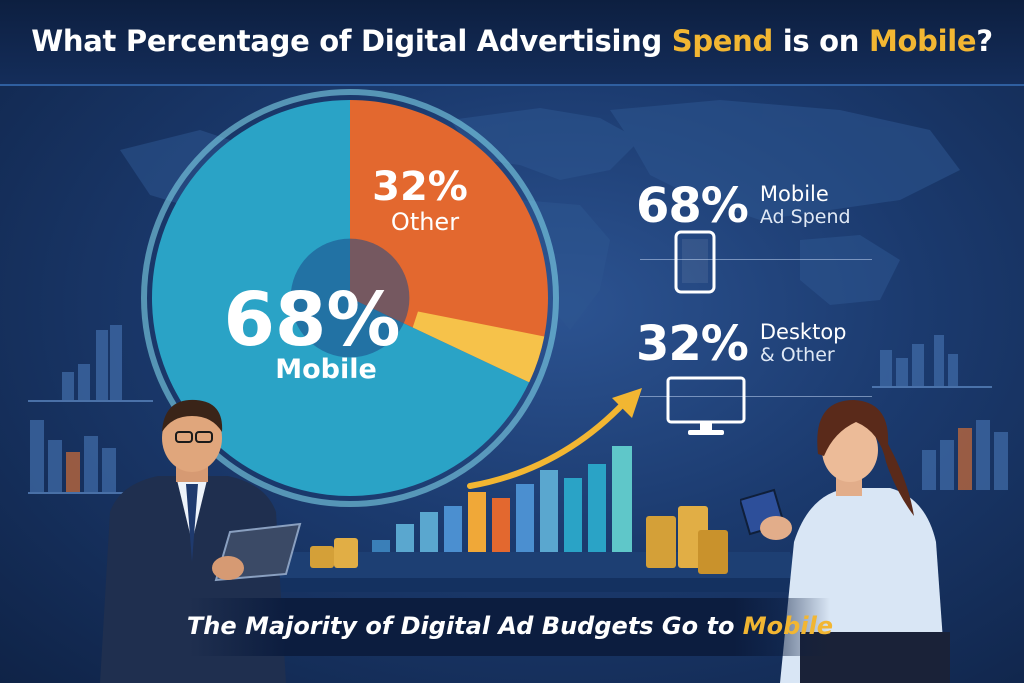  I want to click on stat-mobile: 68% Mobile Ad Spend, so click(743, 206).